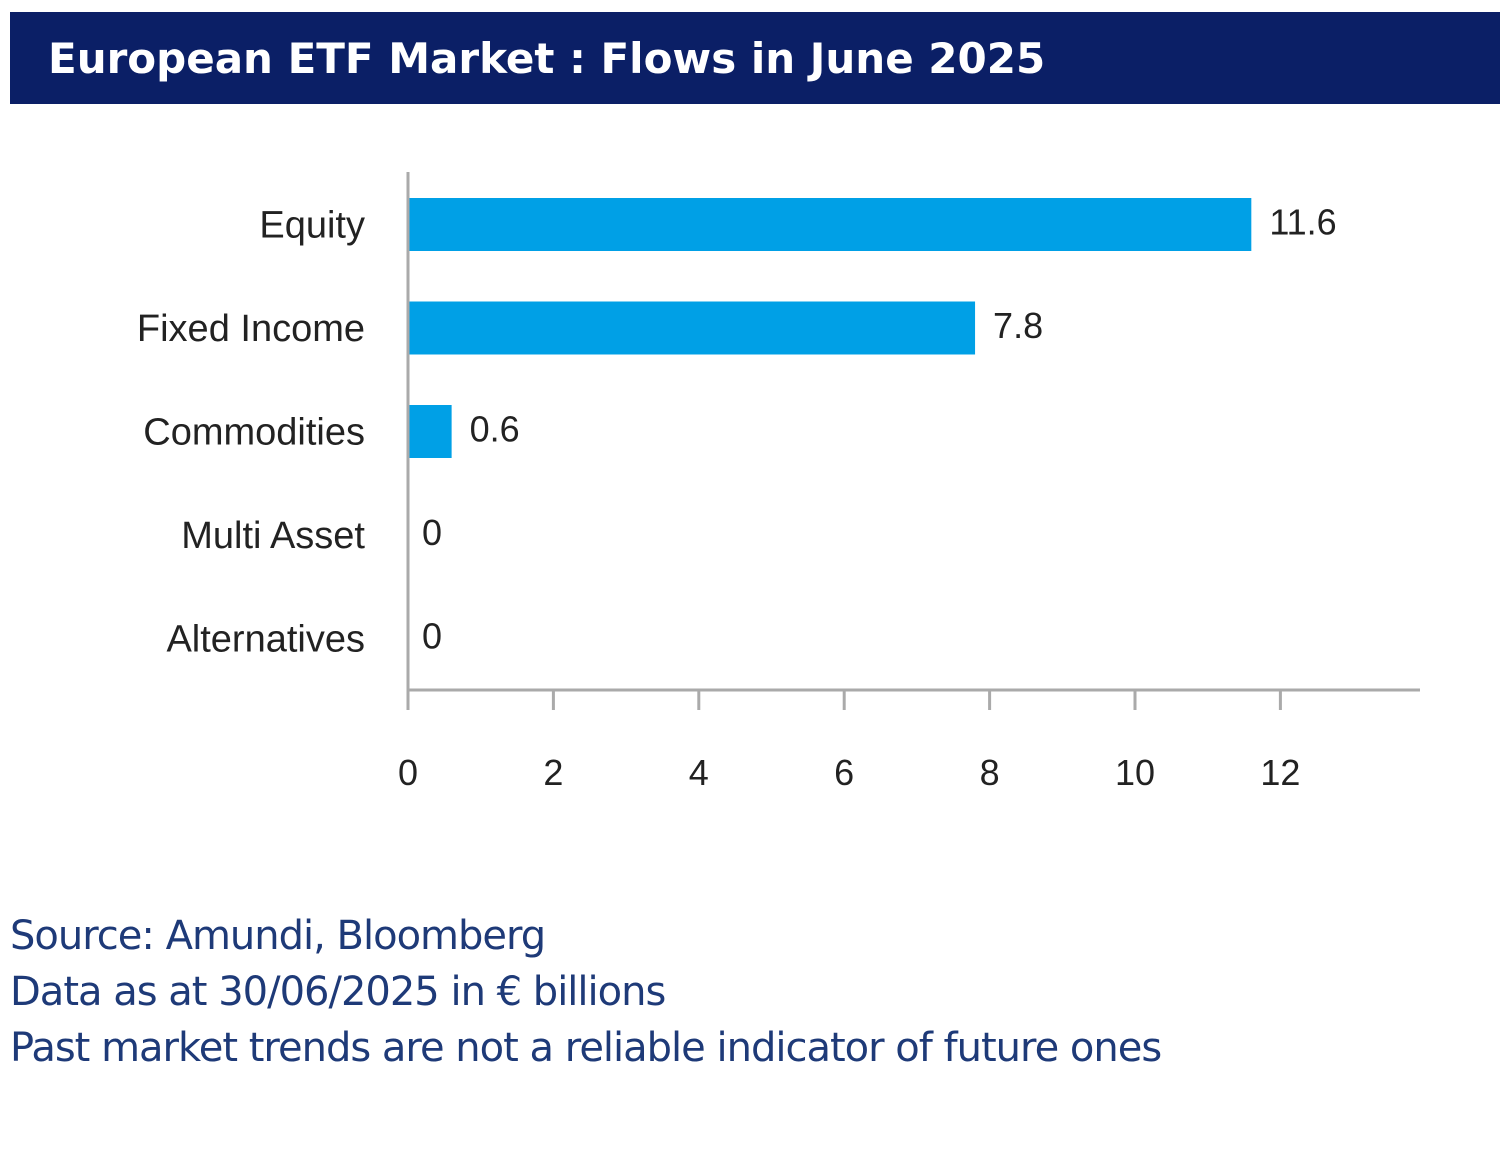  I want to click on data-date-note: Data as at 30/06/2025 in € billions, so click(338, 992).